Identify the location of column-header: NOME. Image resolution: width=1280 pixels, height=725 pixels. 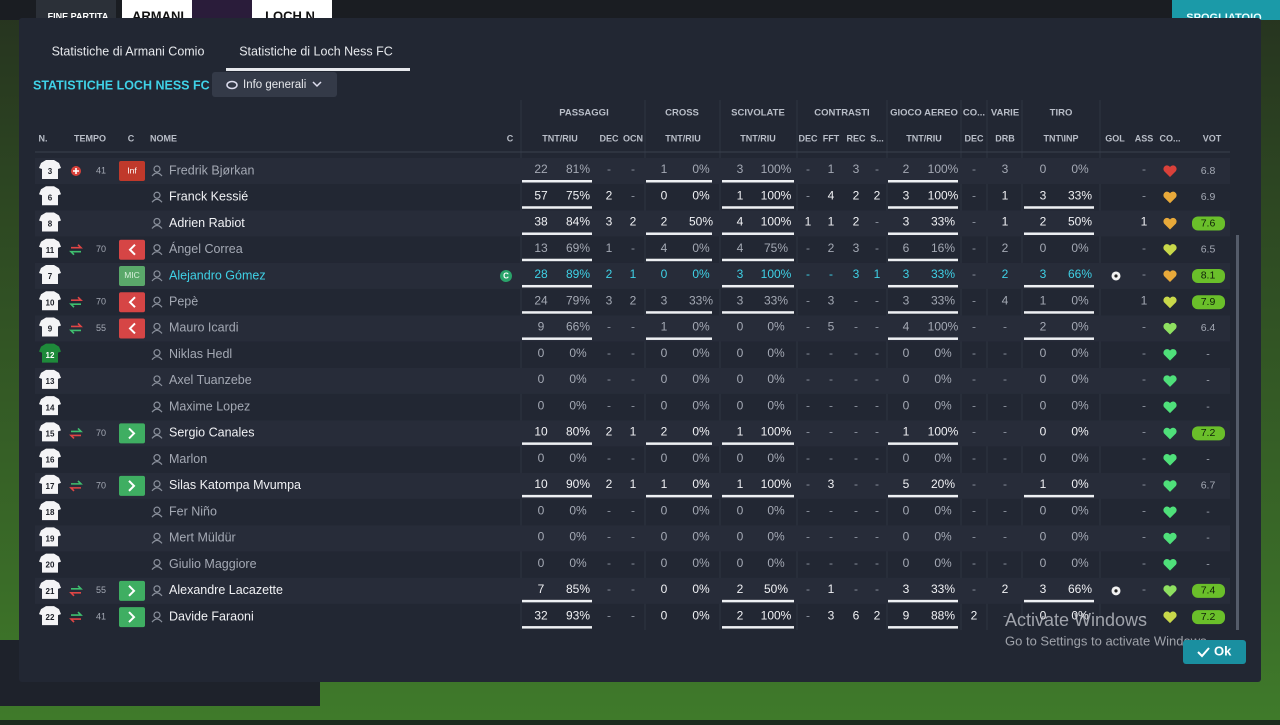
(163, 138).